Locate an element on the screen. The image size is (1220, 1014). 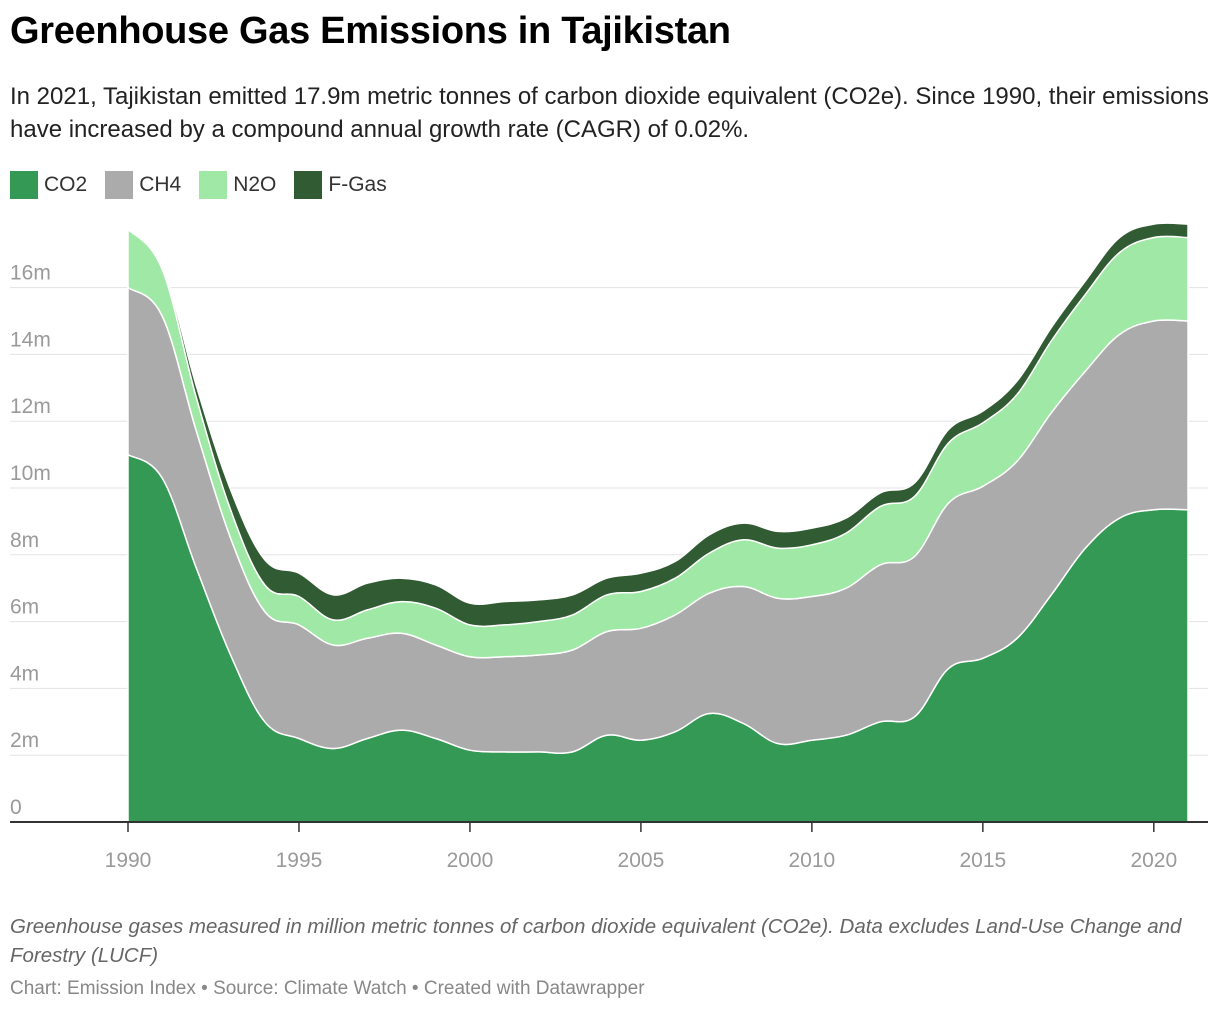
y-tick-label: 8m is located at coordinates (24, 540).